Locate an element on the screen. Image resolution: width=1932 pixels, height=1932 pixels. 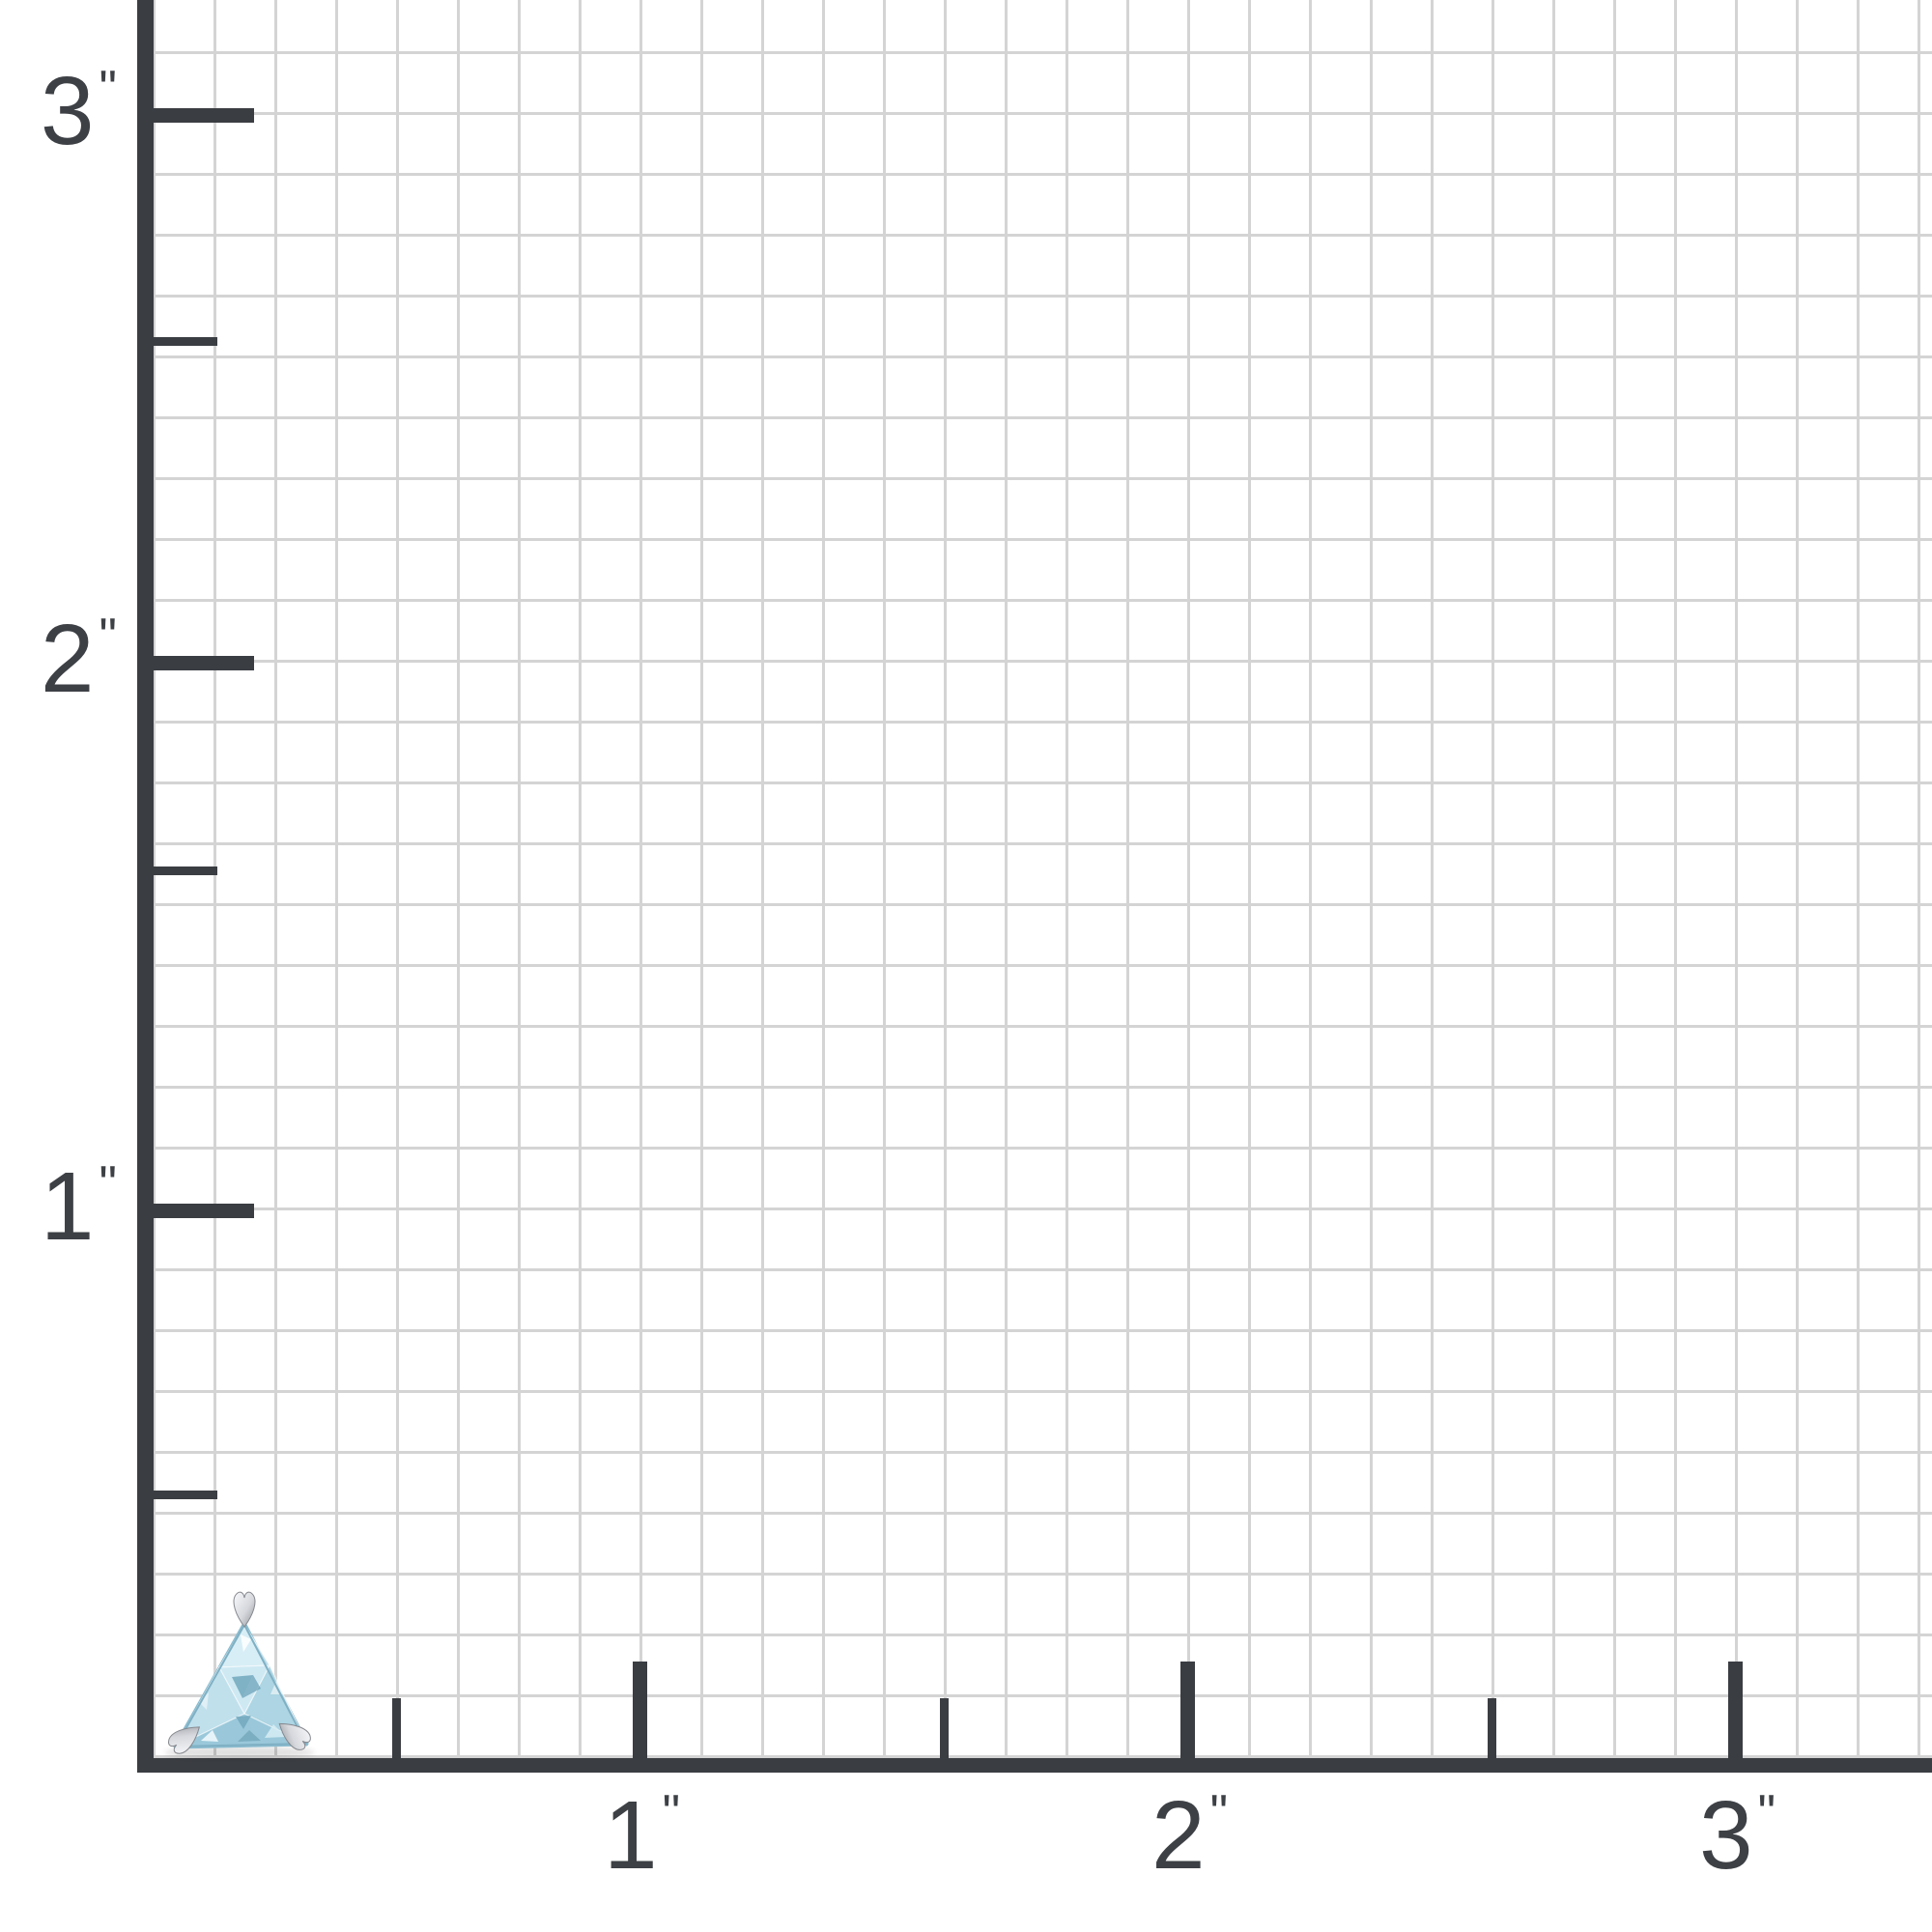
x-axis-label-2in: 2" is located at coordinates (1188, 1835).